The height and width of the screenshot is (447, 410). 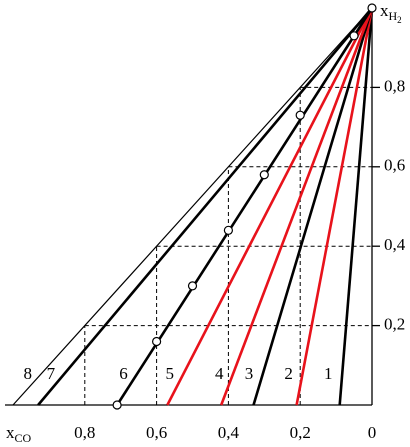 I want to click on series-label: 6, so click(x=123, y=373).